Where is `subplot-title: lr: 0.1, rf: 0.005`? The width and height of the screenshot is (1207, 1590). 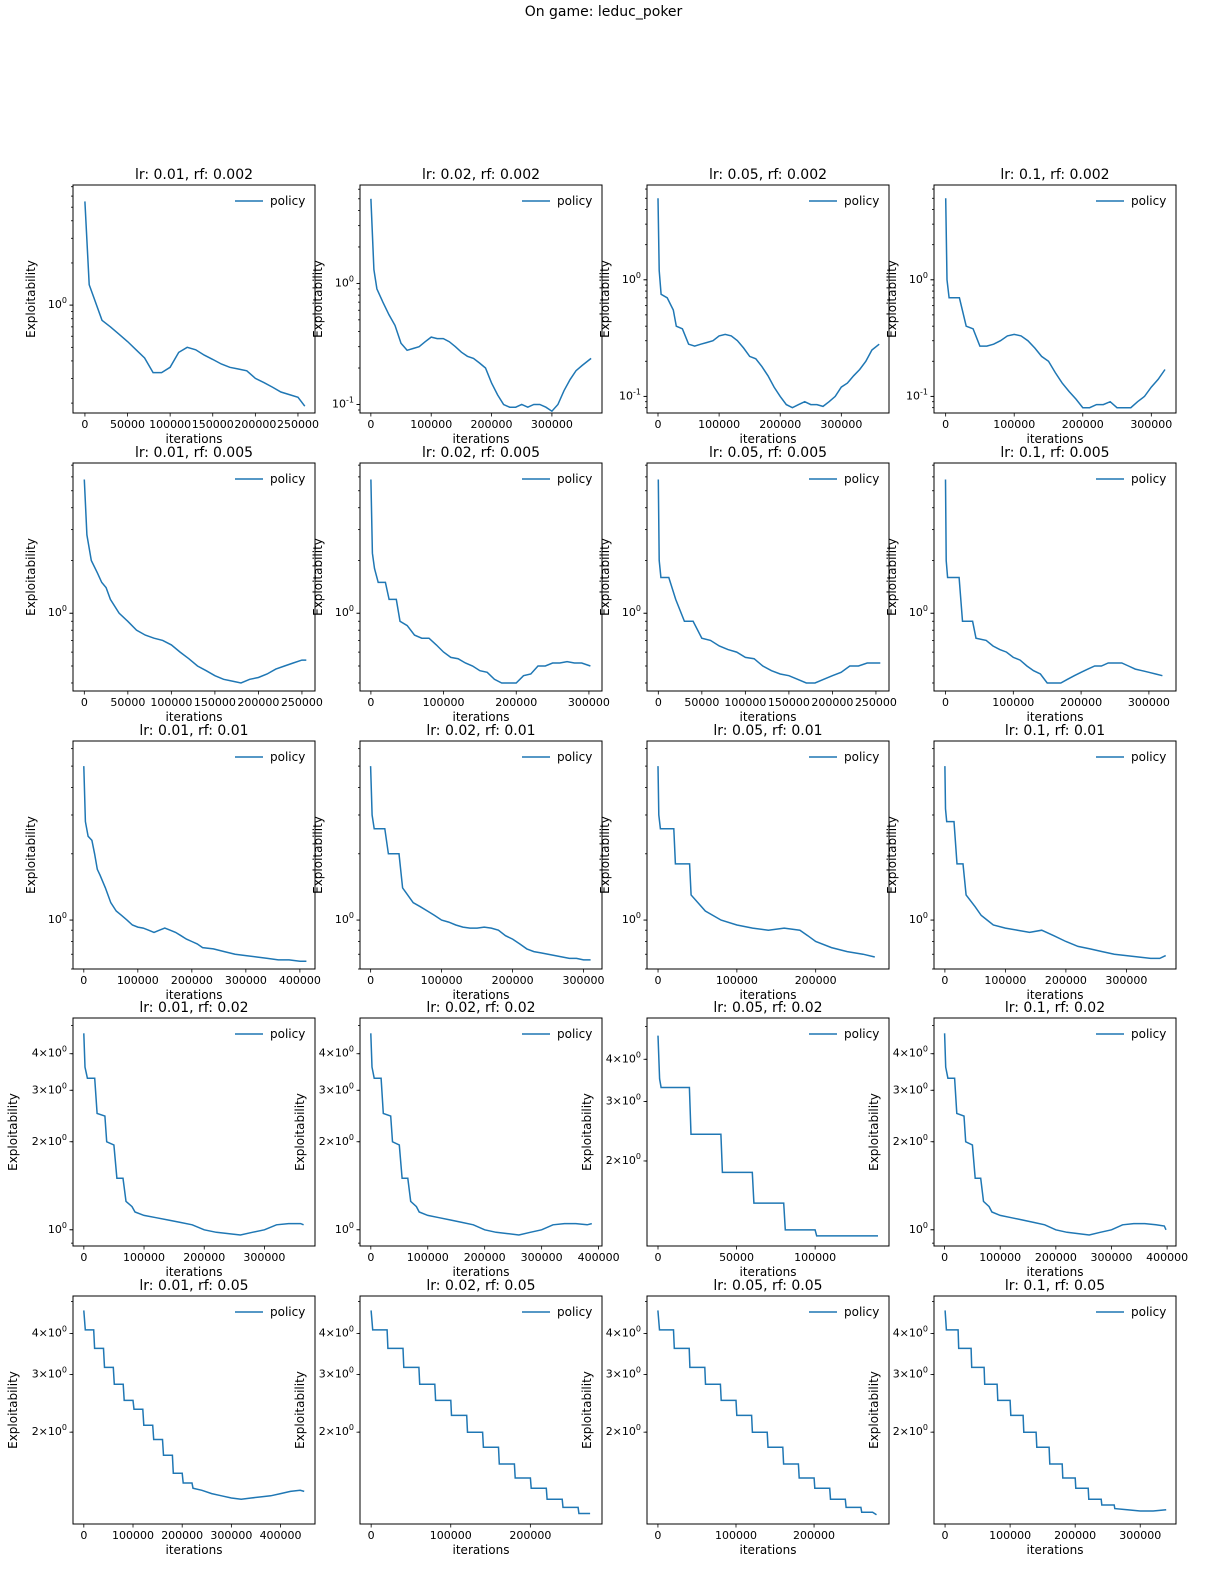 subplot-title: lr: 0.1, rf: 0.005 is located at coordinates (1054, 453).